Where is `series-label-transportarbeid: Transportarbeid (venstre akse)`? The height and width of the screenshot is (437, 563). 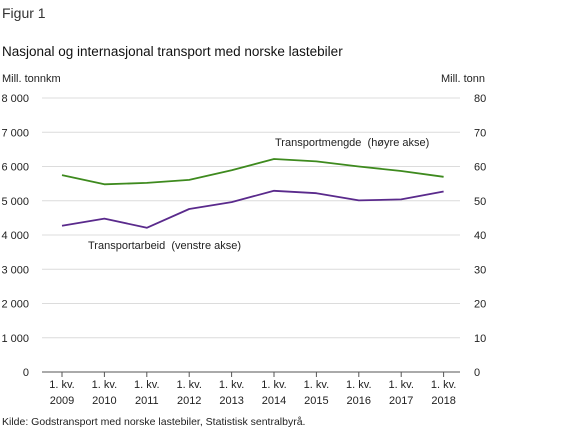 series-label-transportarbeid: Transportarbeid (venstre akse) is located at coordinates (164, 246).